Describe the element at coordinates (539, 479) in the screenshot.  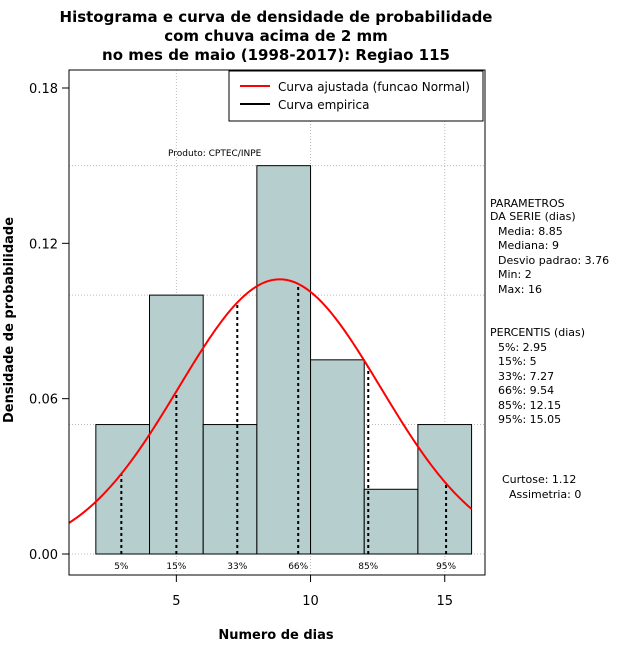
I see `kurtosis: Curtose: 1.12` at that location.